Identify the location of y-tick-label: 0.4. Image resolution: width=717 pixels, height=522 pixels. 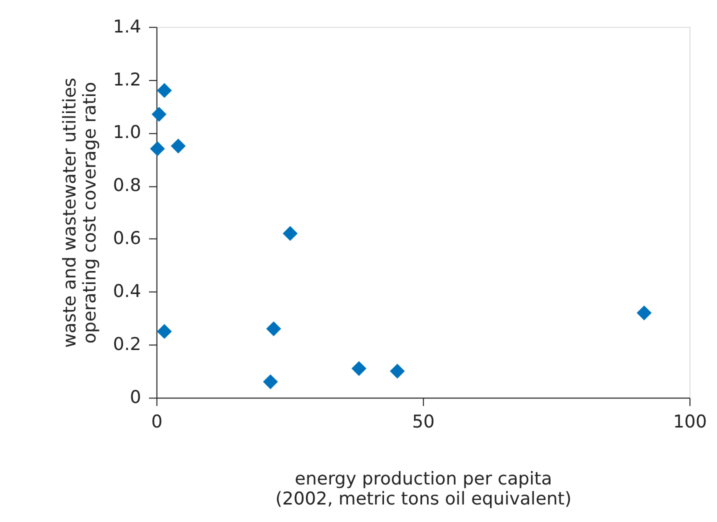
(127, 292).